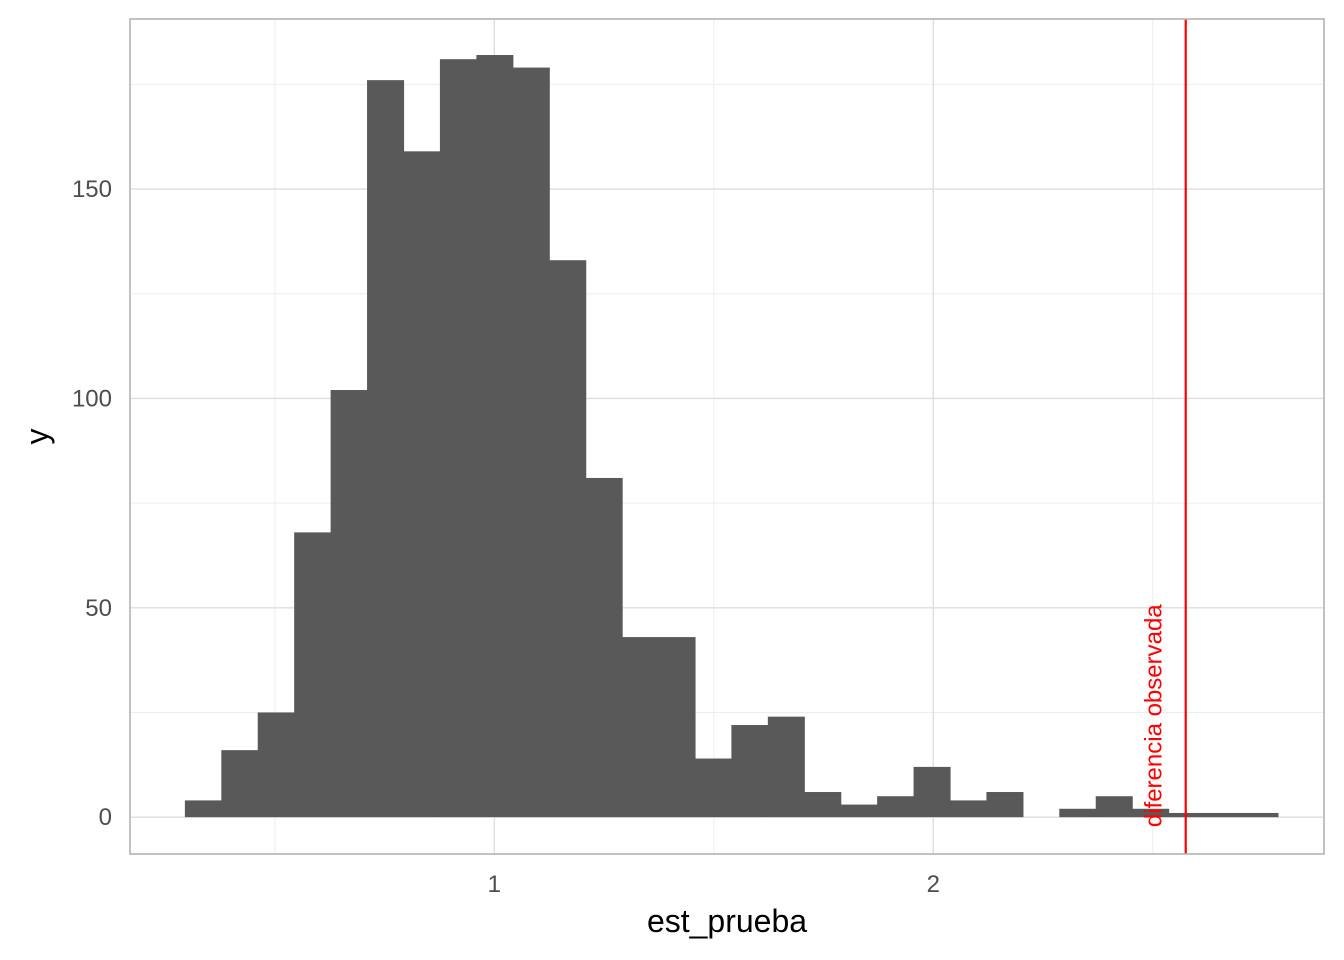  Describe the element at coordinates (98, 608) in the screenshot. I see `y-tick-label: 50` at that location.